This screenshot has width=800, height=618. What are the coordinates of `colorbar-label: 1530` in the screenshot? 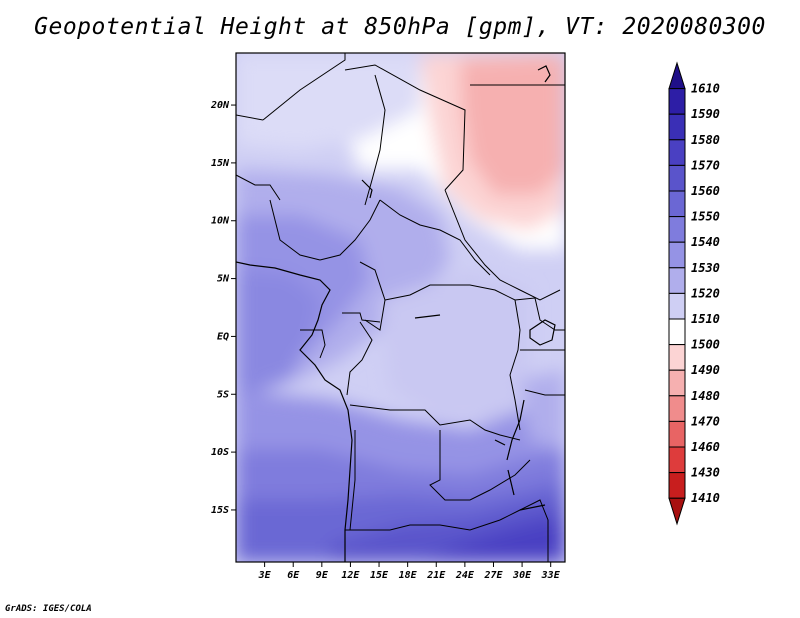 It's located at (705, 268).